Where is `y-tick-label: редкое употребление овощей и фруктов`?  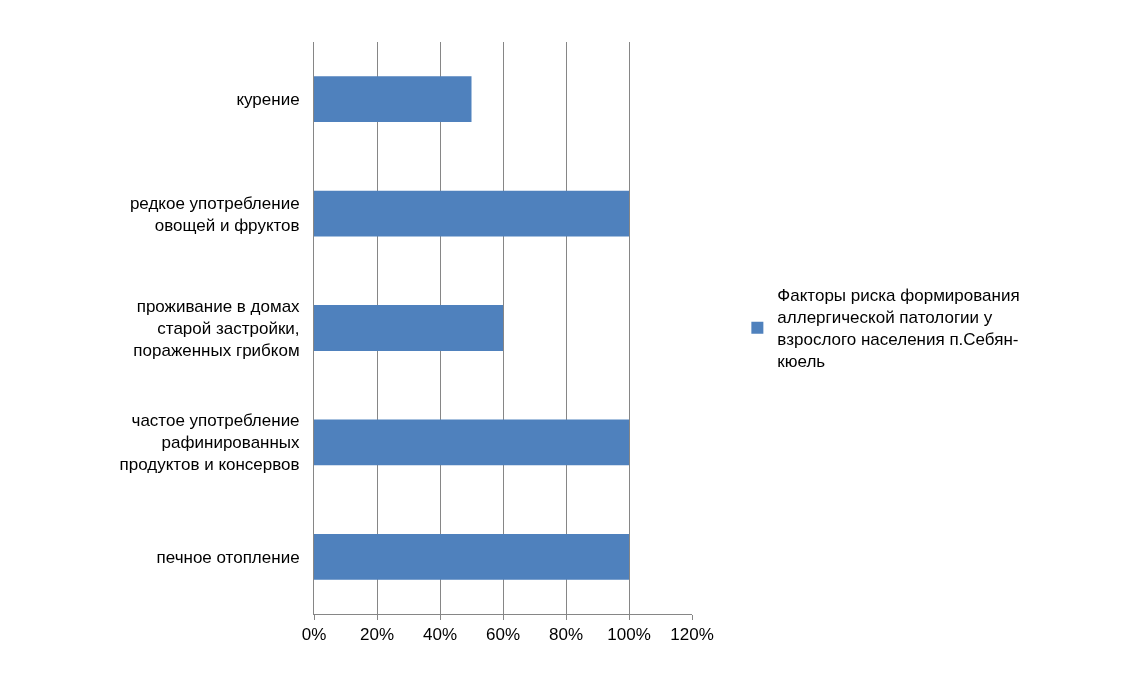
y-tick-label: редкое употребление овощей и фруктов is located at coordinates (214, 214).